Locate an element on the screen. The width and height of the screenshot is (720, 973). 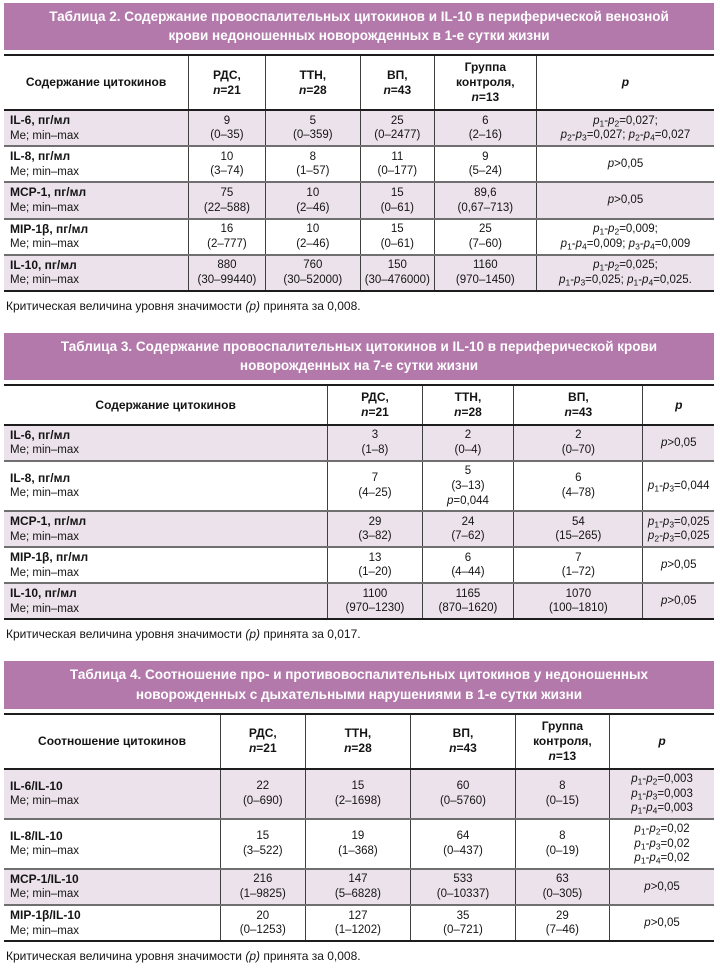
cell-line: (3–522) is located at coordinates (262, 851).